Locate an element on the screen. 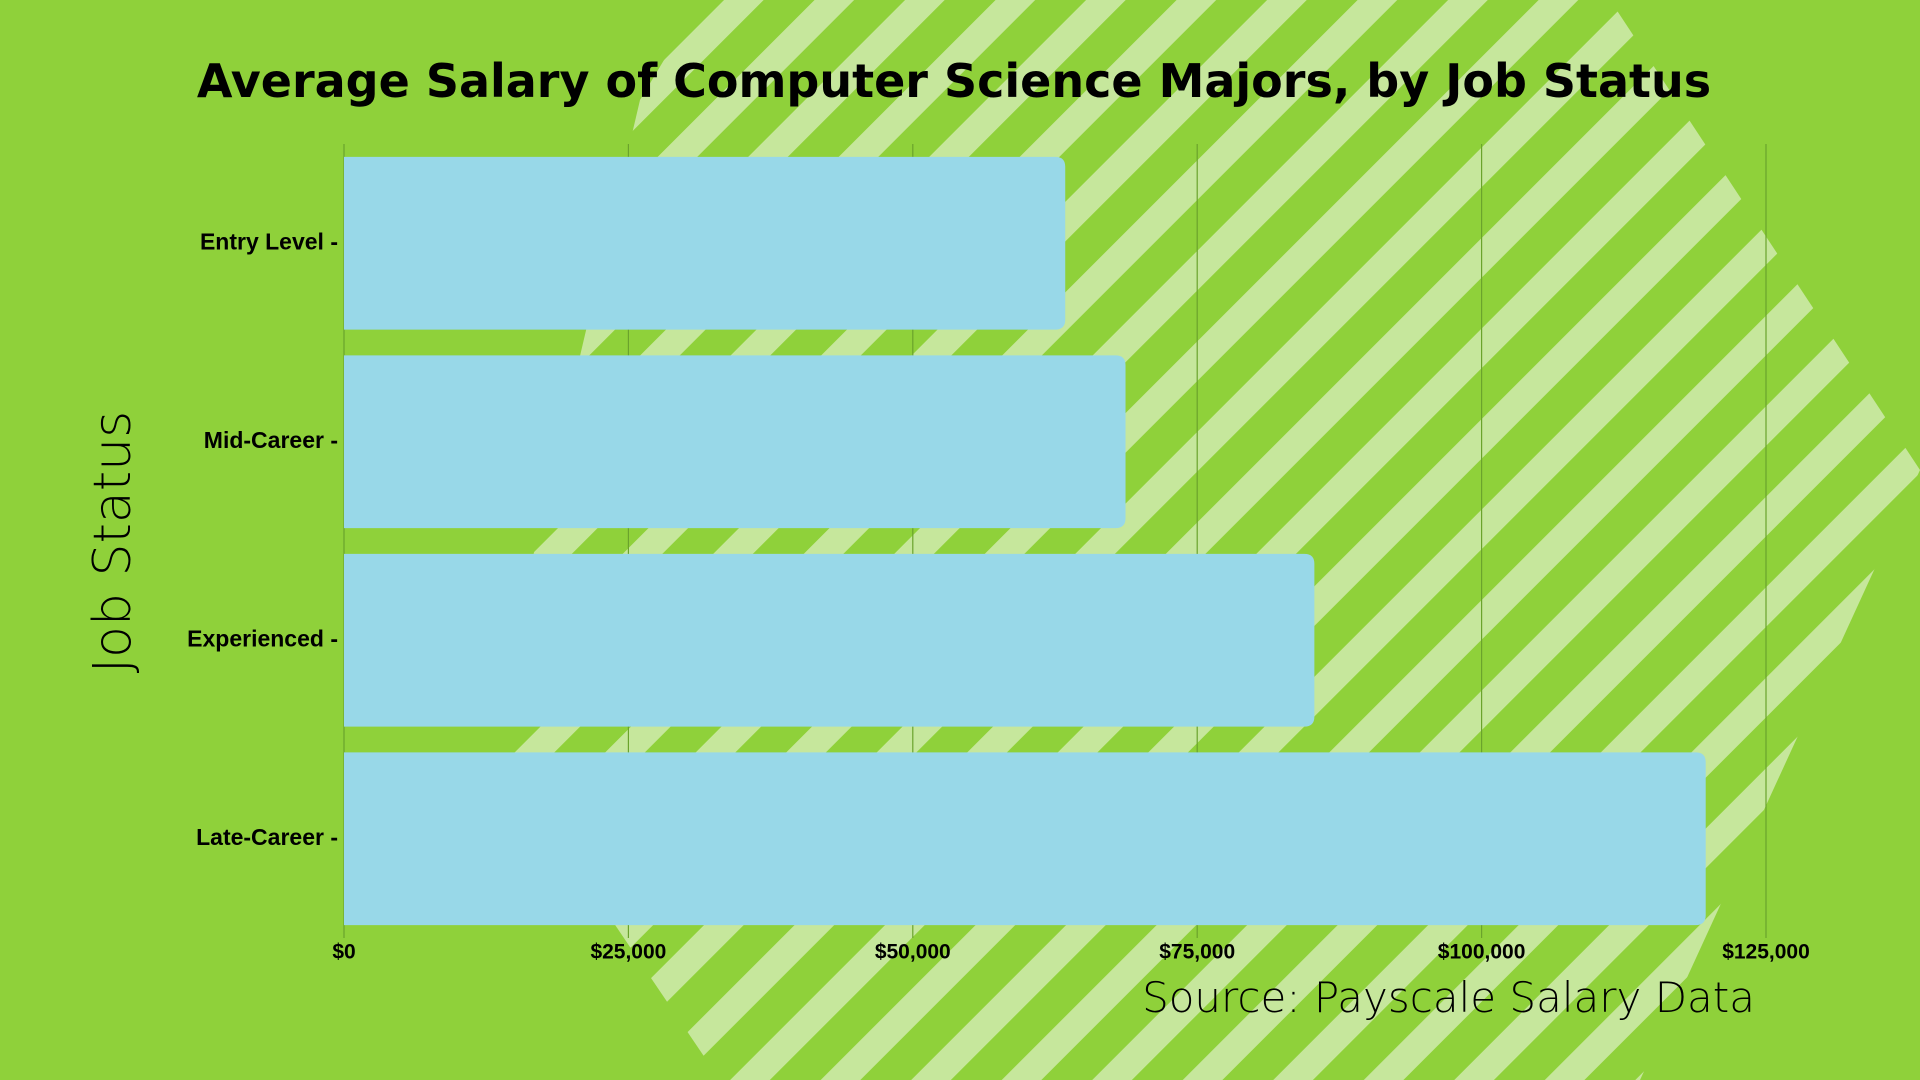 Image resolution: width=1920 pixels, height=1080 pixels. y-axis-label: Job Status is located at coordinates (113, 542).